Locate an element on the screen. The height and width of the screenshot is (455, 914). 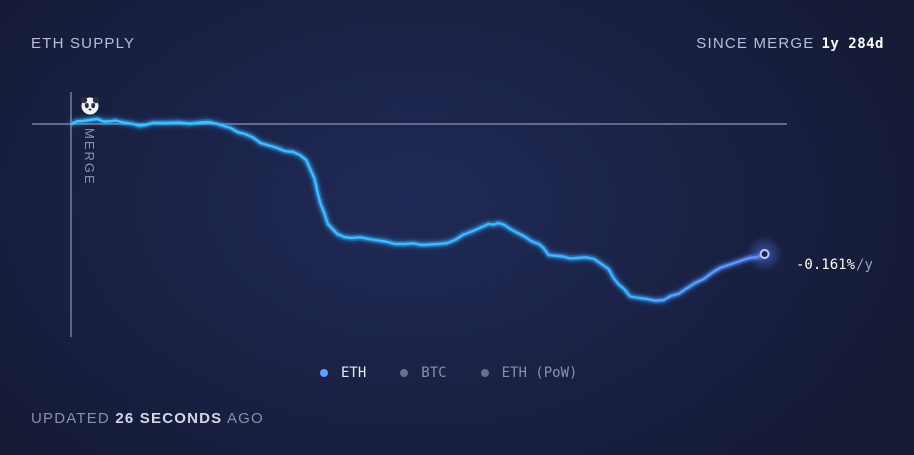
updated-status: UPDATED 26 SECONDS AGO is located at coordinates (147, 418).